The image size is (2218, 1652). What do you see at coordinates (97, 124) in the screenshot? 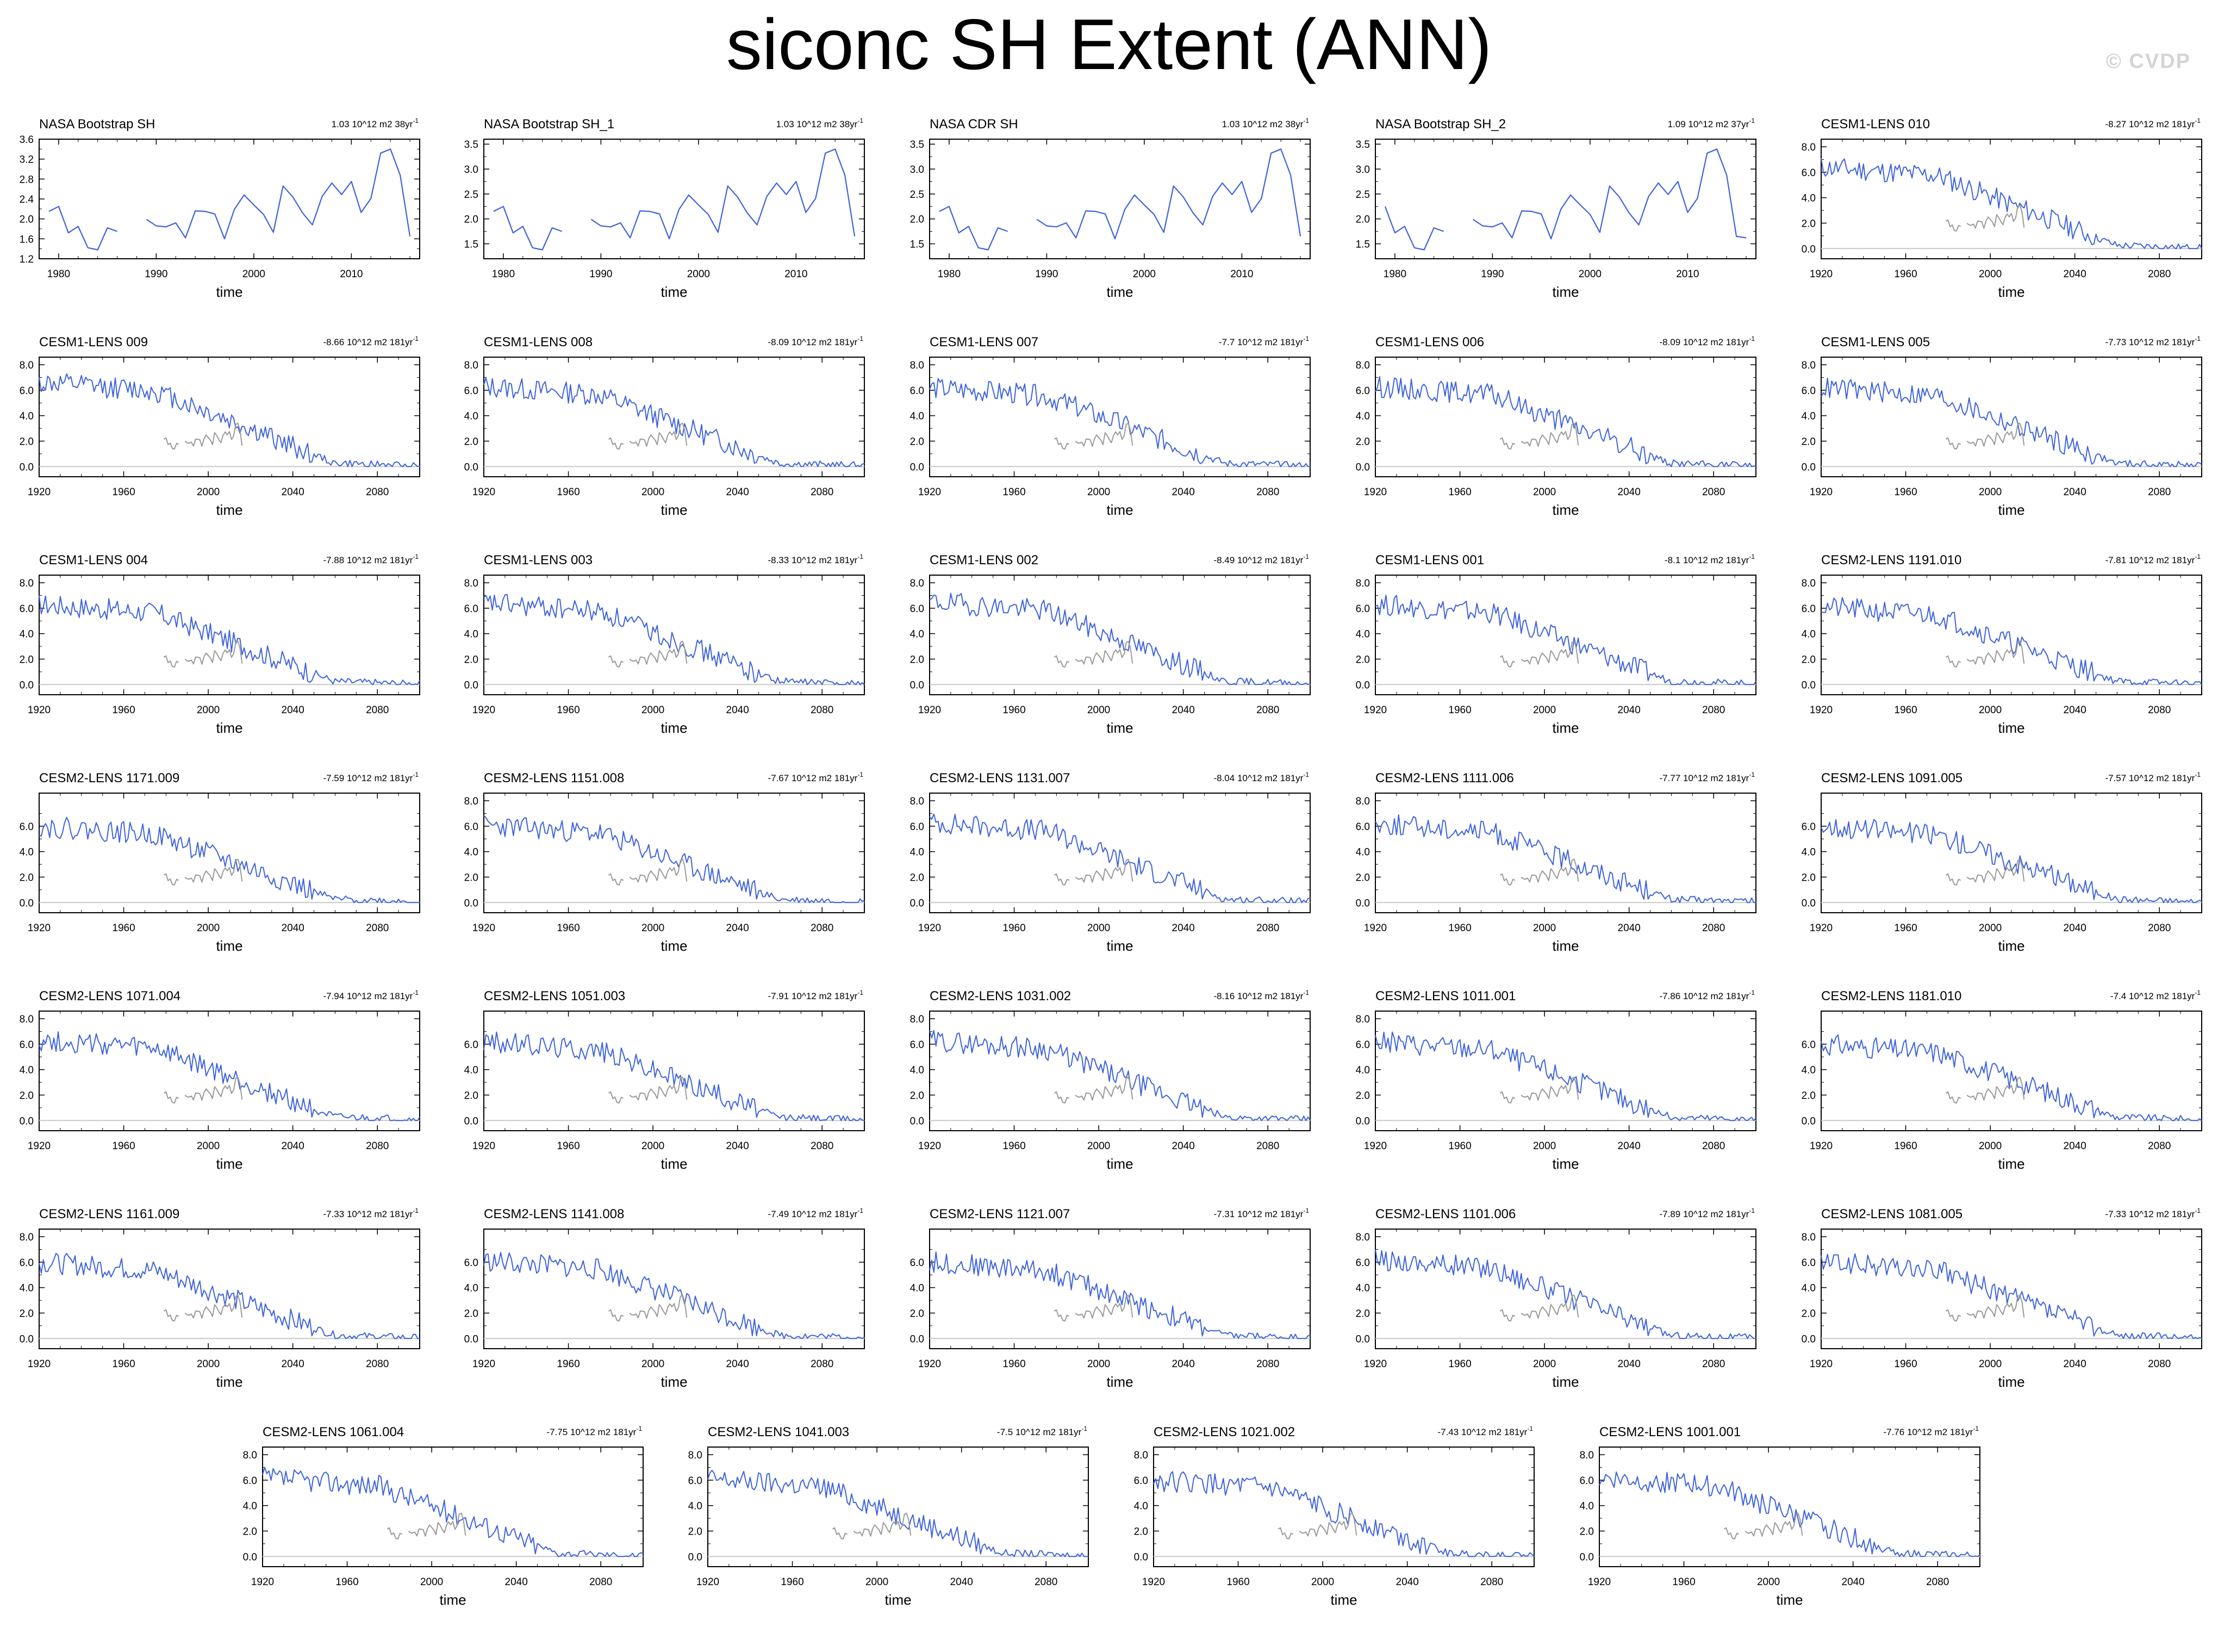
I see `panel-title: NASA Bootstrap SH` at bounding box center [97, 124].